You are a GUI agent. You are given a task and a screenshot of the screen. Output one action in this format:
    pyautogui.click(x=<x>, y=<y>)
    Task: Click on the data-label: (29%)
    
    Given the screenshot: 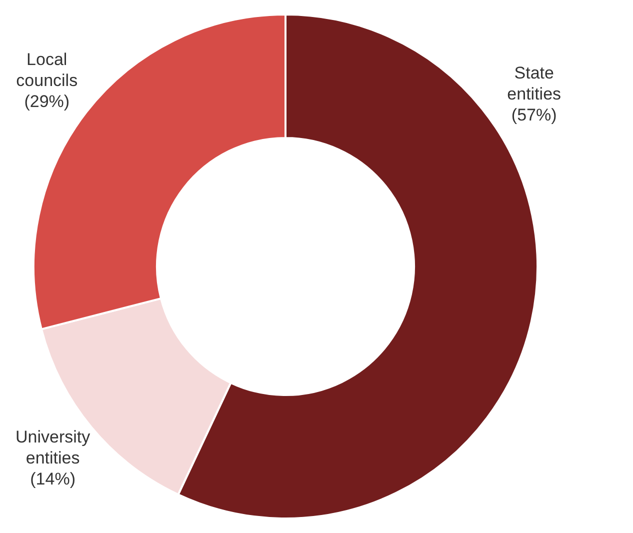 What is the action you would take?
    pyautogui.click(x=47, y=102)
    